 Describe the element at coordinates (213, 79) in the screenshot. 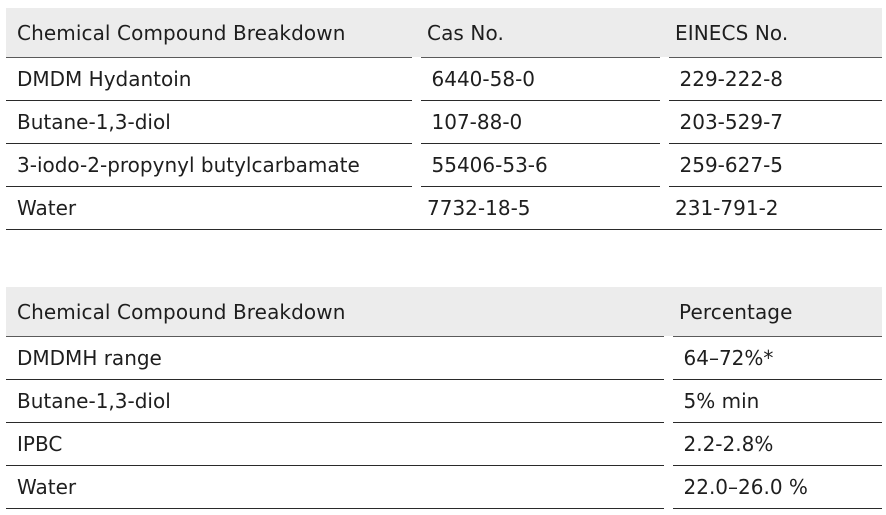

I see `compound-cell: DMDM Hydantoin` at that location.